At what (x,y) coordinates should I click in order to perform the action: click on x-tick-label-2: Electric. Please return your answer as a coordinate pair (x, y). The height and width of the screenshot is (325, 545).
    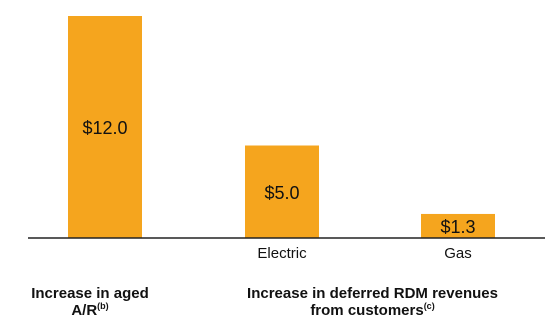
    Looking at the image, I should click on (282, 253).